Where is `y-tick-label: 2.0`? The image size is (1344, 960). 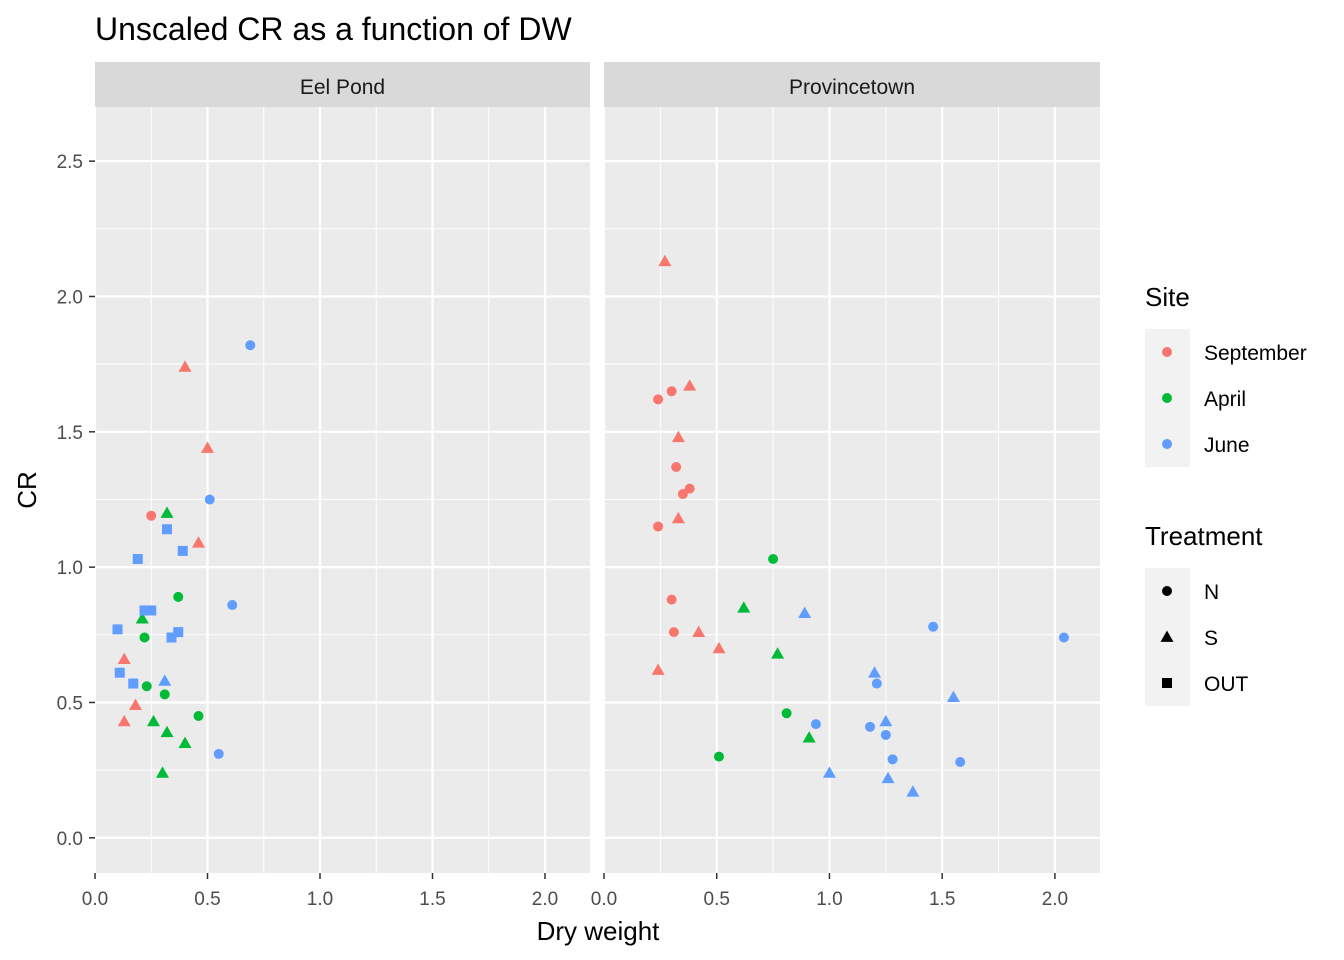
y-tick-label: 2.0 is located at coordinates (70, 297).